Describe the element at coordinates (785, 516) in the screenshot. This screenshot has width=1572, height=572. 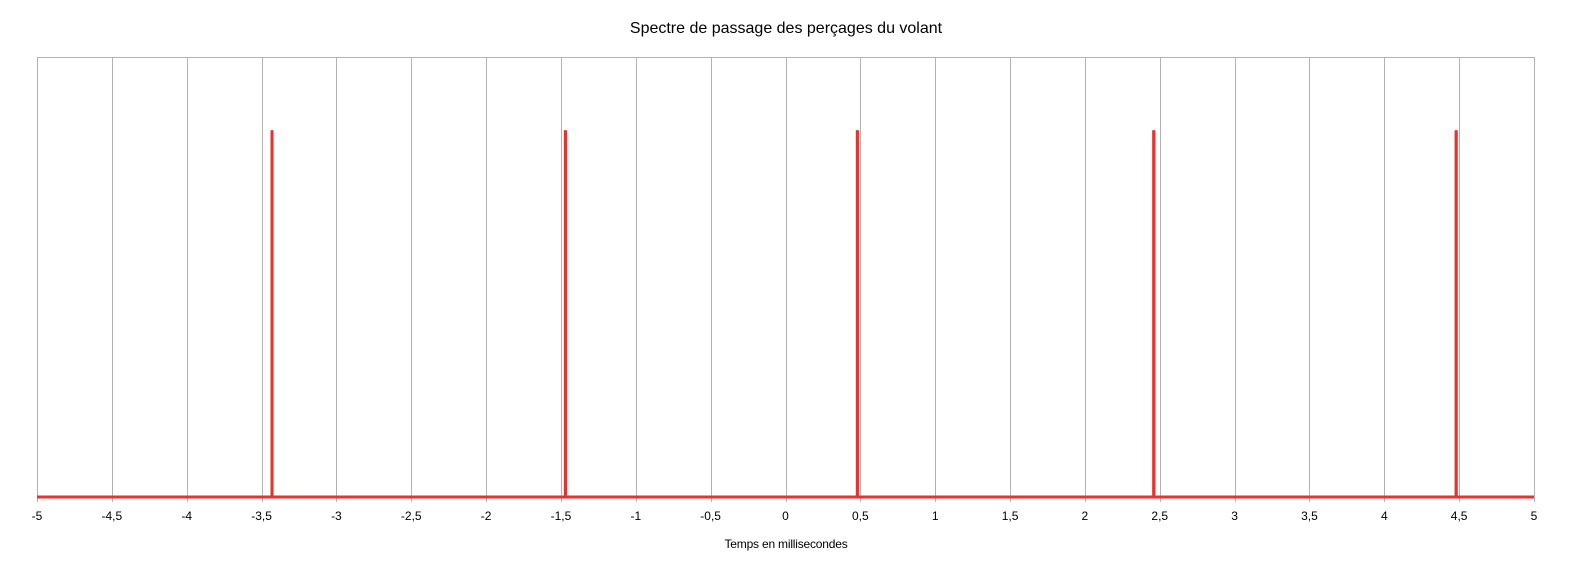
I see `x-tick-label: 0` at that location.